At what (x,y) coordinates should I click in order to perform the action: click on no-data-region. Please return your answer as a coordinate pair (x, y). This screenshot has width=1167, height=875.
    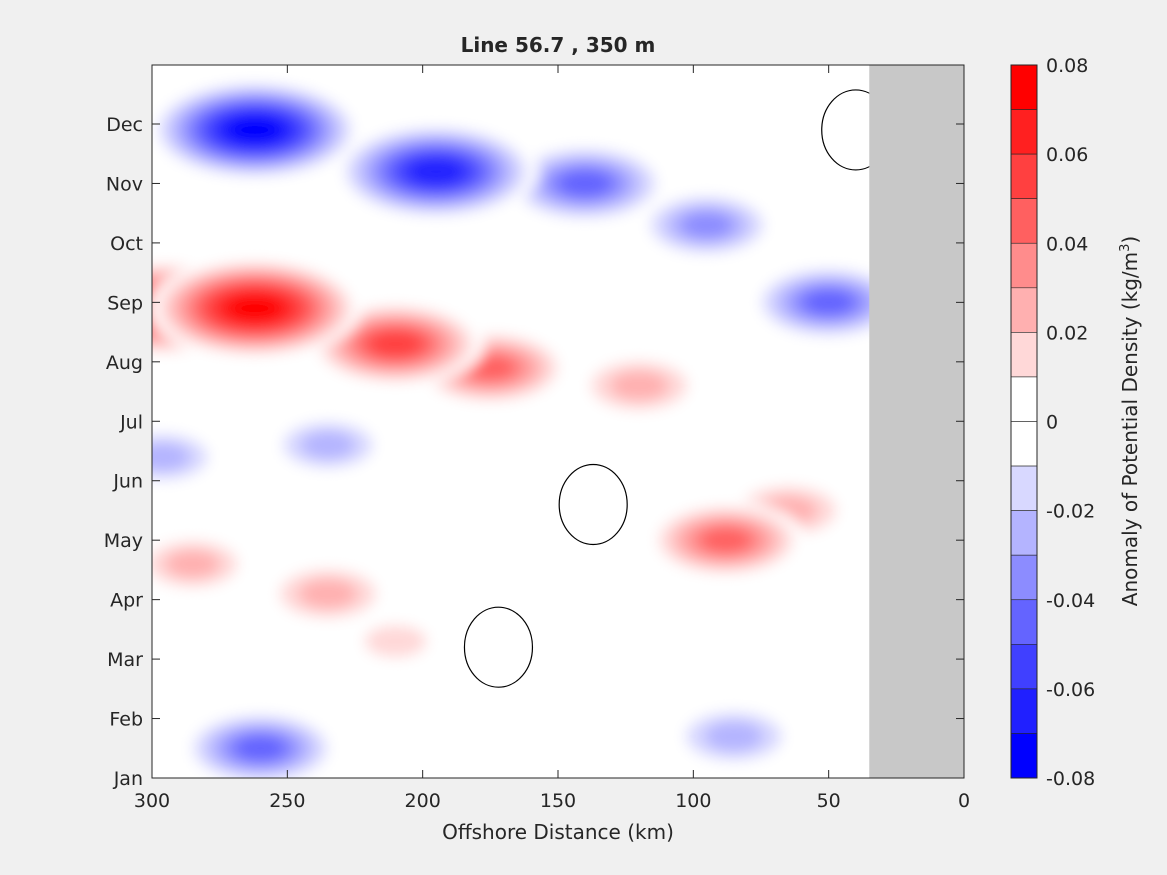
    Looking at the image, I should click on (916, 421).